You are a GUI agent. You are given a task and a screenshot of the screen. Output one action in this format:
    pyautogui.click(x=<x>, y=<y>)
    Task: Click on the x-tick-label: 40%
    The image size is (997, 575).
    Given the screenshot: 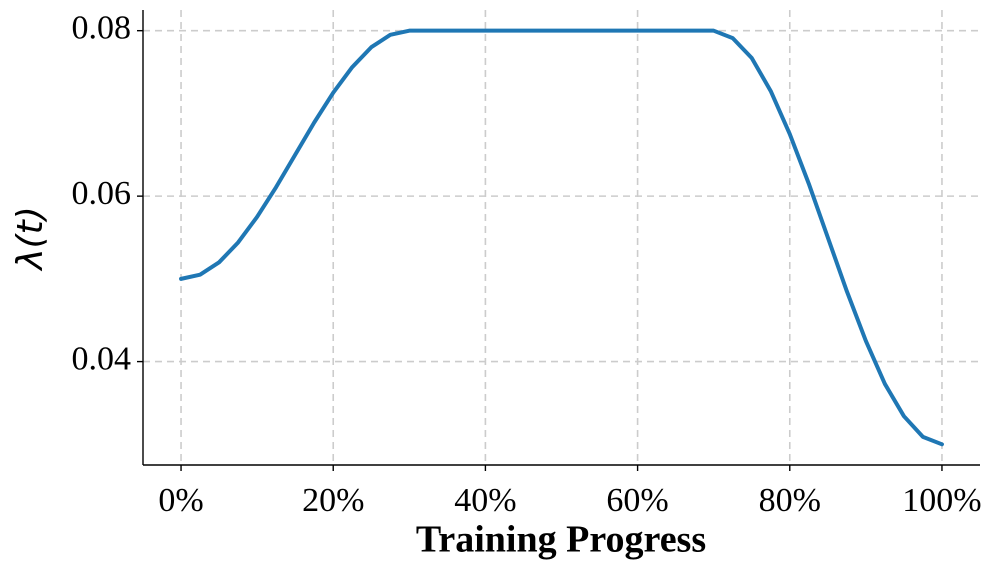 What is the action you would take?
    pyautogui.click(x=485, y=500)
    